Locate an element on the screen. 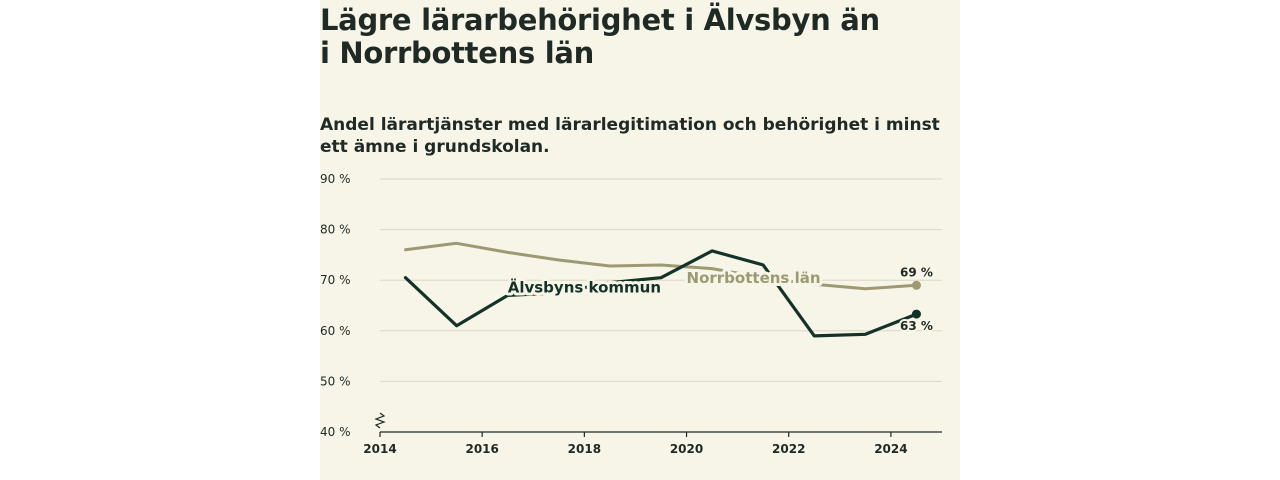 The width and height of the screenshot is (1280, 480). x-tick-label: 2022 is located at coordinates (788, 449).